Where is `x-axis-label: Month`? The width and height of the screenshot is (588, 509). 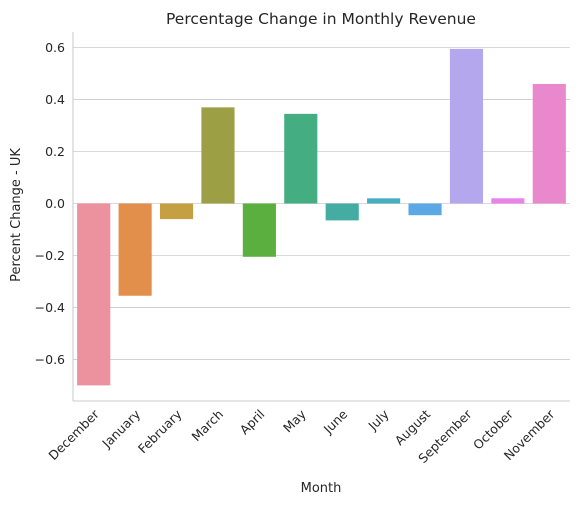 x-axis-label: Month is located at coordinates (321, 488).